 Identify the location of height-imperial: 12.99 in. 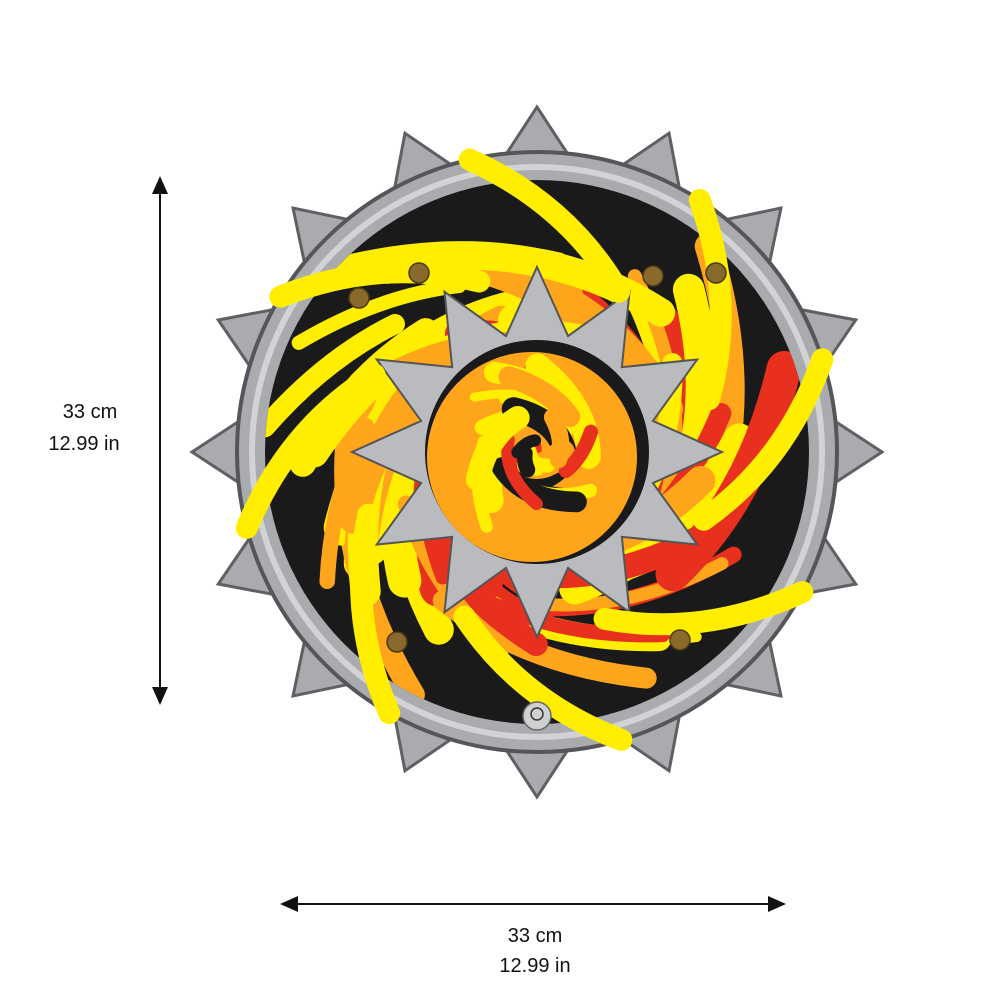
(84, 444).